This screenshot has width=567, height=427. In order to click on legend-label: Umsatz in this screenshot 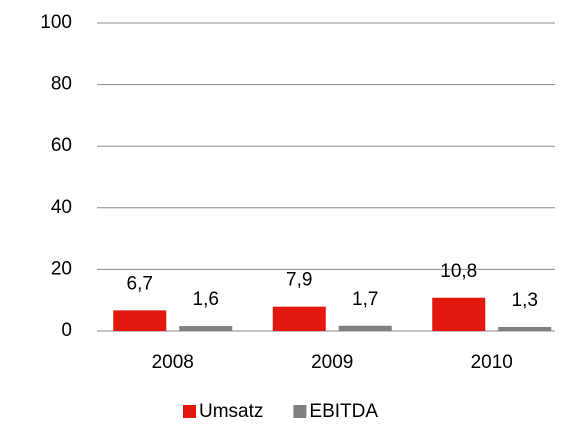, I will do `click(231, 411)`.